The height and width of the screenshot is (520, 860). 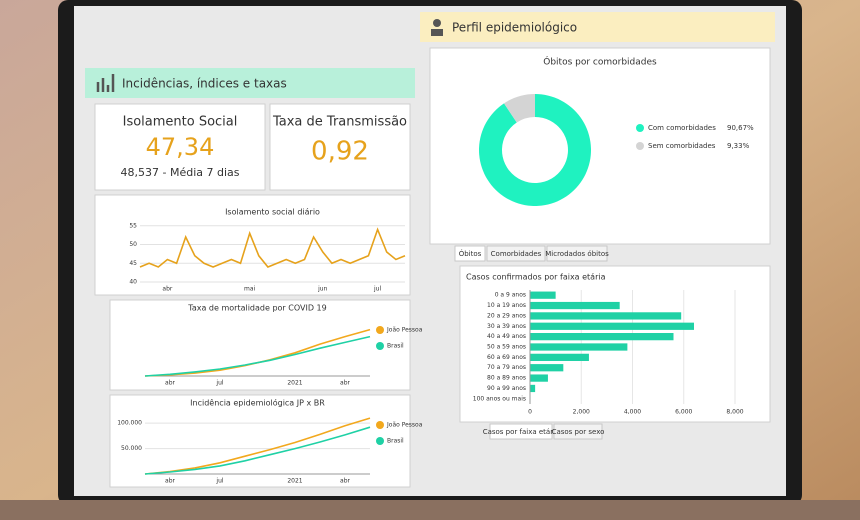 I want to click on x-tick-label: jun, so click(x=322, y=289).